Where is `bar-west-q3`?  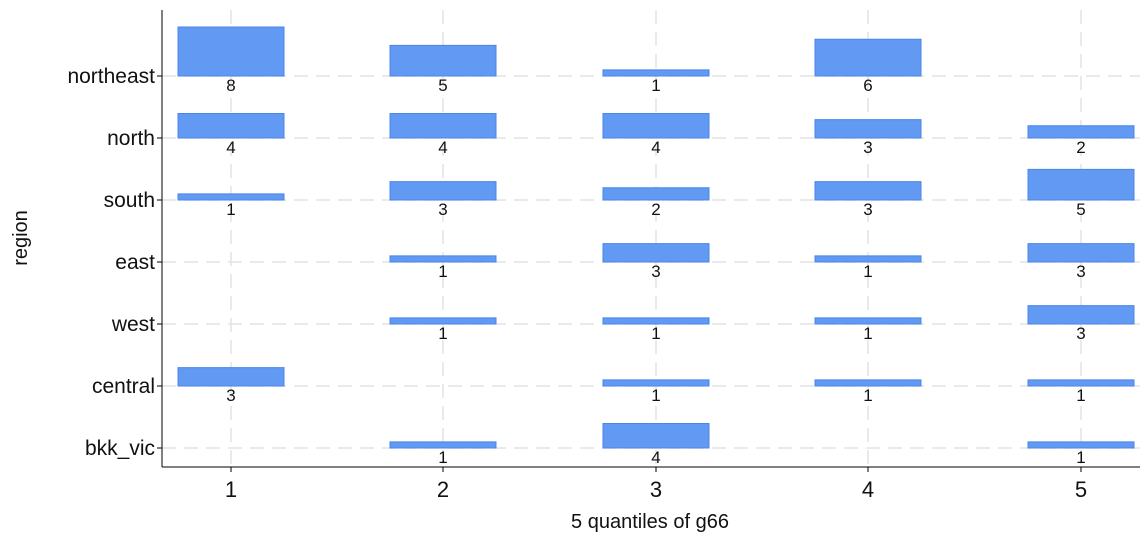 bar-west-q3 is located at coordinates (656, 321).